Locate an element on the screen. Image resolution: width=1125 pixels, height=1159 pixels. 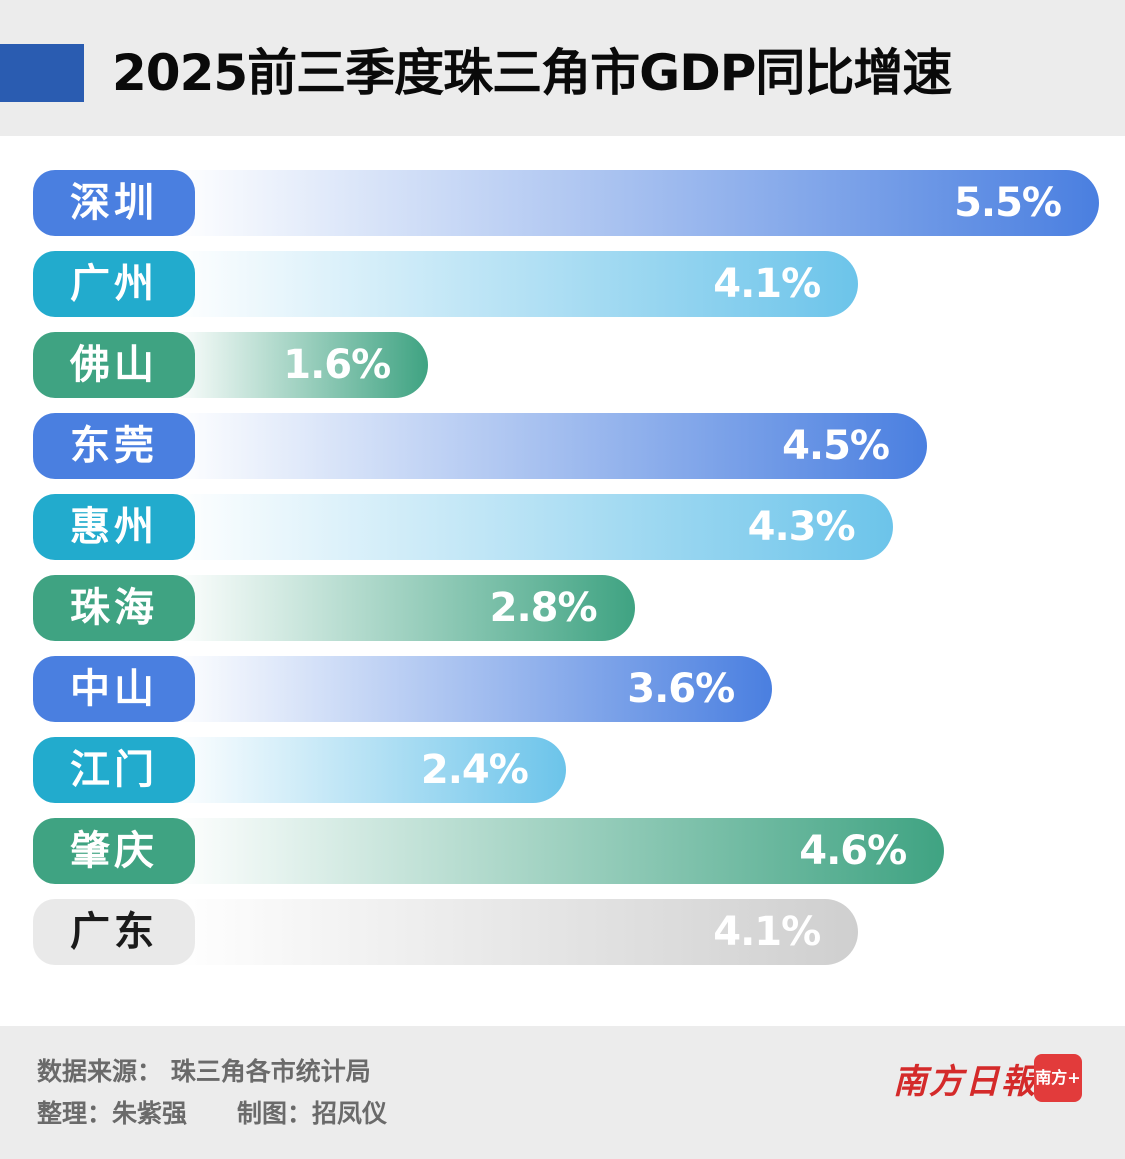
category-label: 广州 is located at coordinates (114, 284).